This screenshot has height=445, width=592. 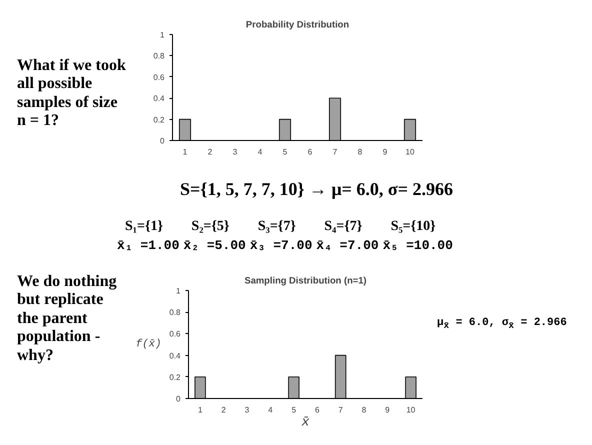 What do you see at coordinates (148, 246) in the screenshot?
I see `text: x̄₁ =1.00` at bounding box center [148, 246].